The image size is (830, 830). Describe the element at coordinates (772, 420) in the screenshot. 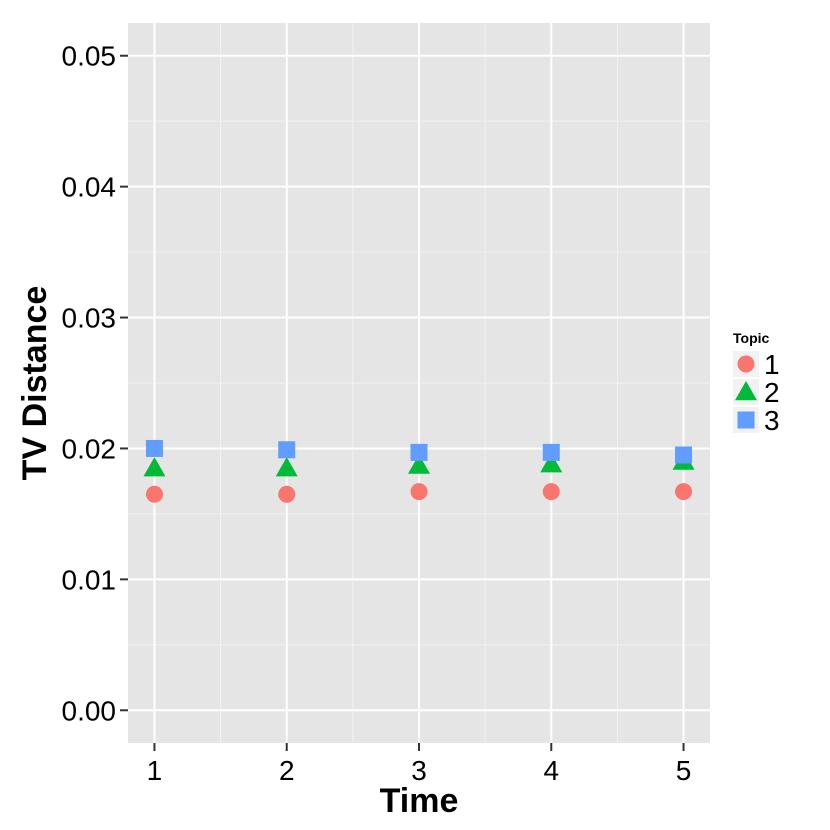

I see `legend-label-topic-3: 3` at that location.